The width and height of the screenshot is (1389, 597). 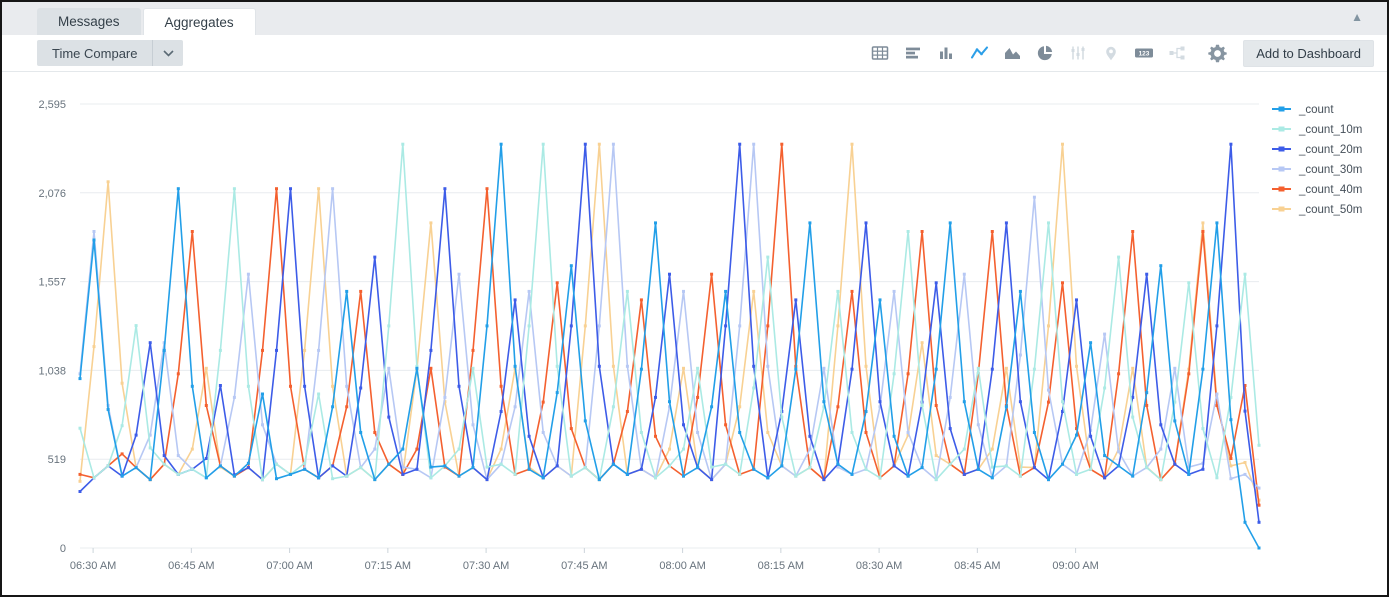 I want to click on flow-diagram-icon, so click(x=1177, y=53).